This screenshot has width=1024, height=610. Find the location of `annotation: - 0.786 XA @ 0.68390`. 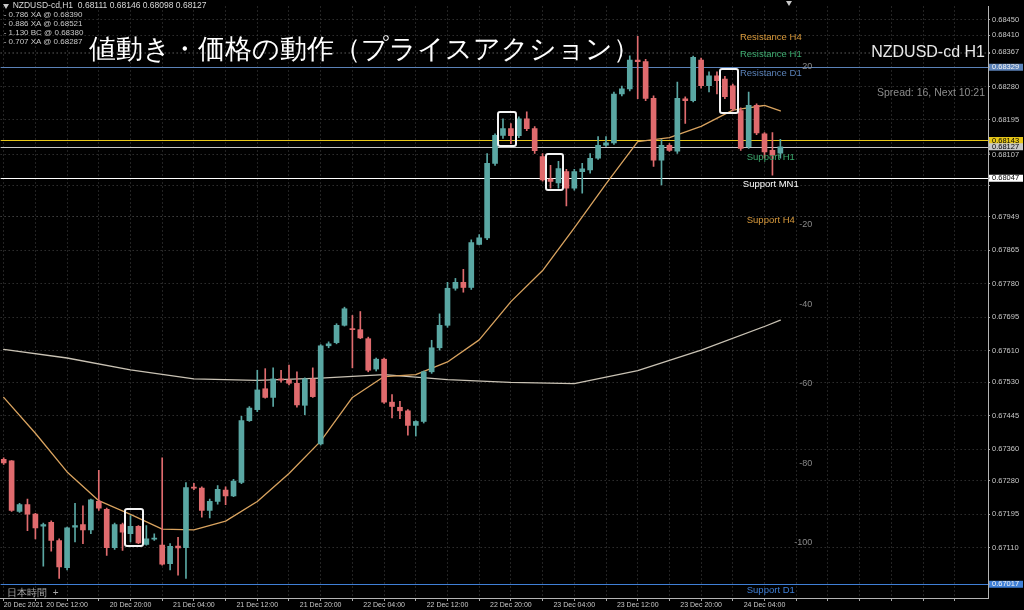

annotation: - 0.786 XA @ 0.68390 is located at coordinates (43, 15).